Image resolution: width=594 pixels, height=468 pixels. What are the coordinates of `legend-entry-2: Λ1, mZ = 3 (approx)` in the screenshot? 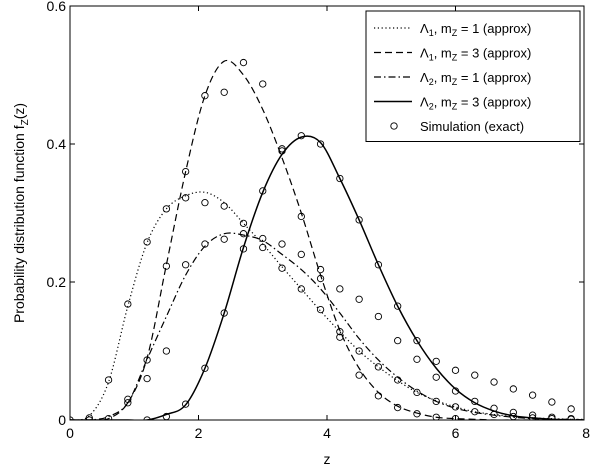 It's located at (452, 54).